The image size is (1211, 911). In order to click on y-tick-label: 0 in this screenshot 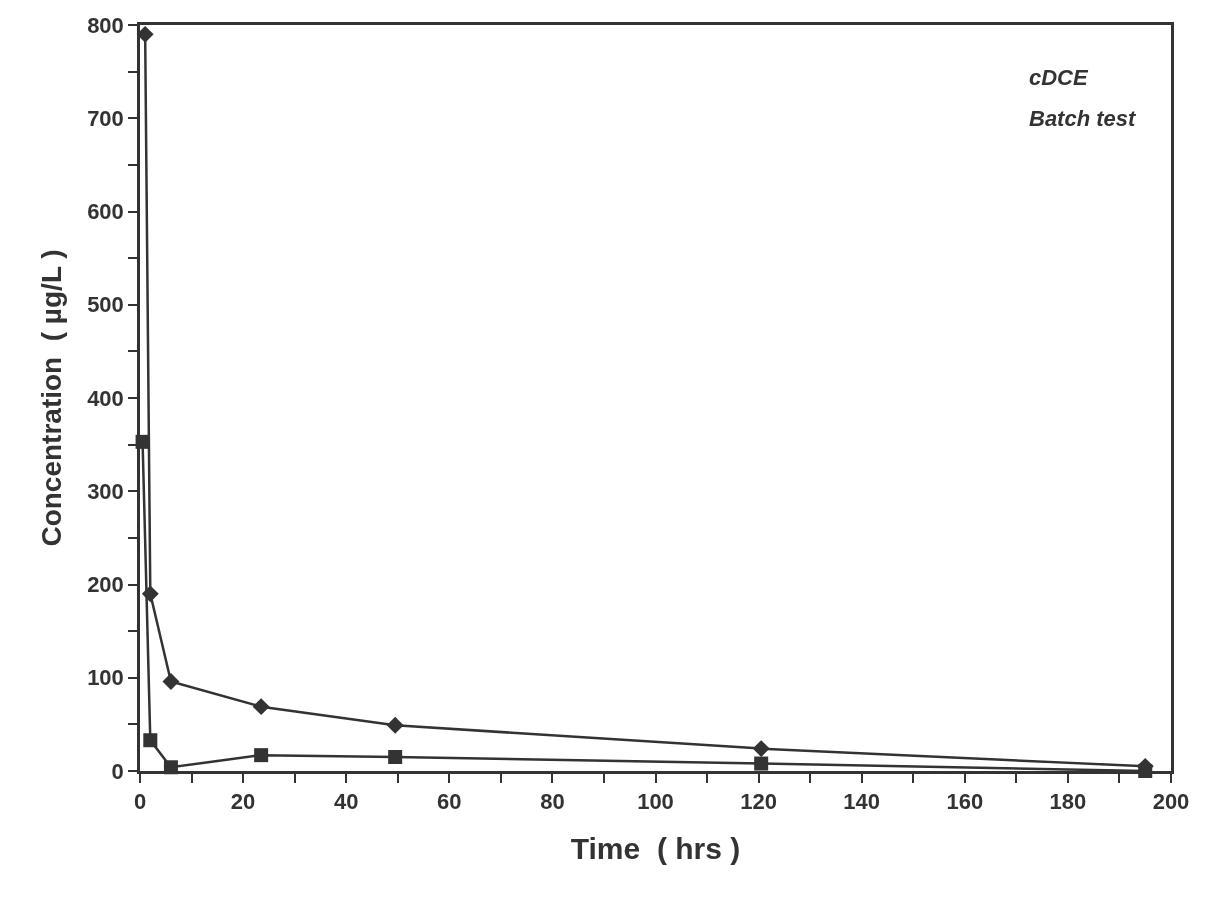, I will do `click(117, 771)`.